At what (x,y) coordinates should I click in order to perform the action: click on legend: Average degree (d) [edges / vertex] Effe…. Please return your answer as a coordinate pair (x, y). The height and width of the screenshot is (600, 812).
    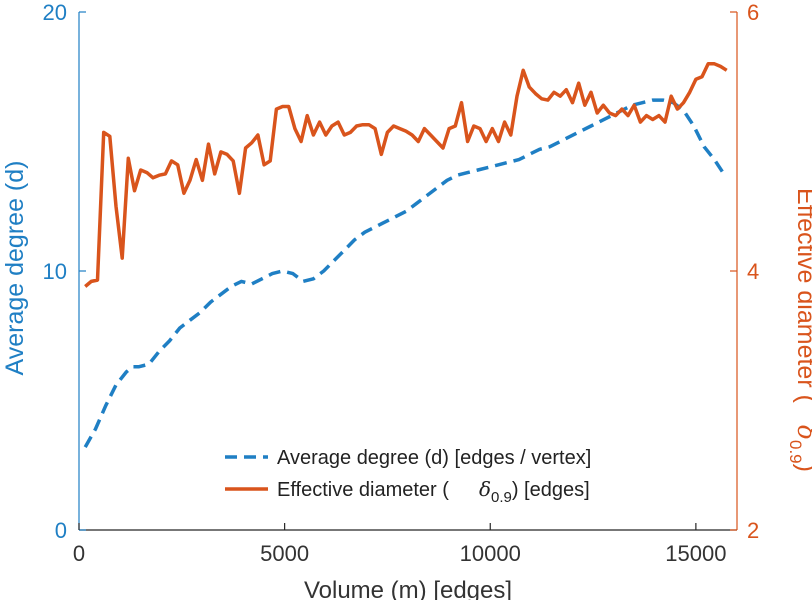
    Looking at the image, I should click on (408, 476).